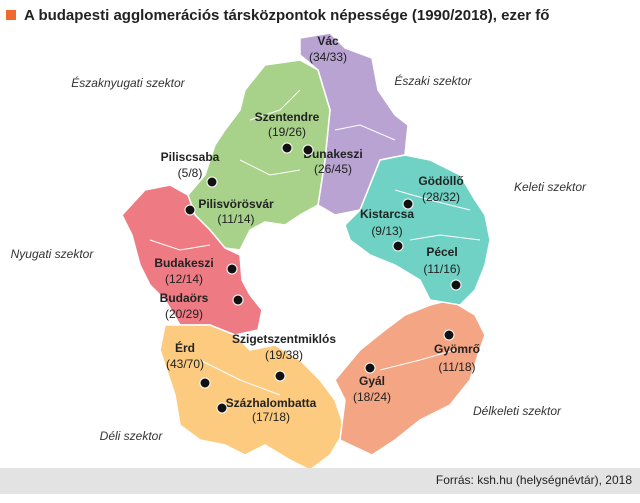 This screenshot has width=640, height=503. What do you see at coordinates (328, 41) in the screenshot?
I see `town-name: Vác` at bounding box center [328, 41].